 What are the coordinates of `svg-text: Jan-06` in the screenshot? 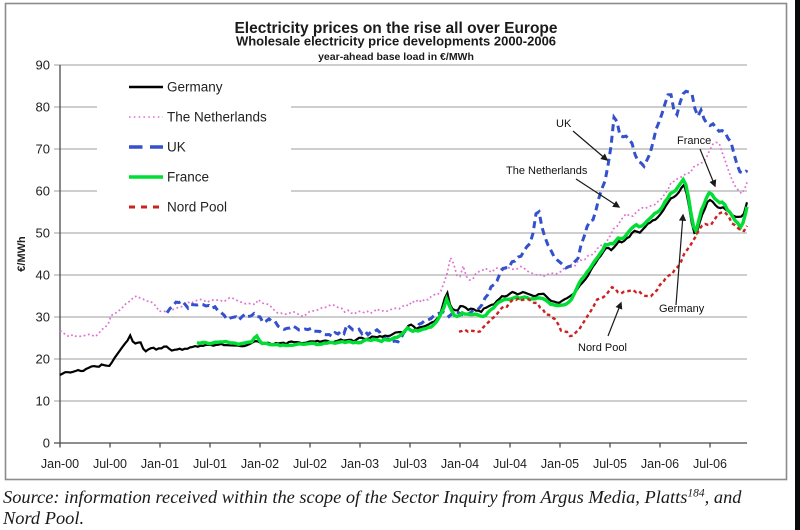 It's located at (660, 464).